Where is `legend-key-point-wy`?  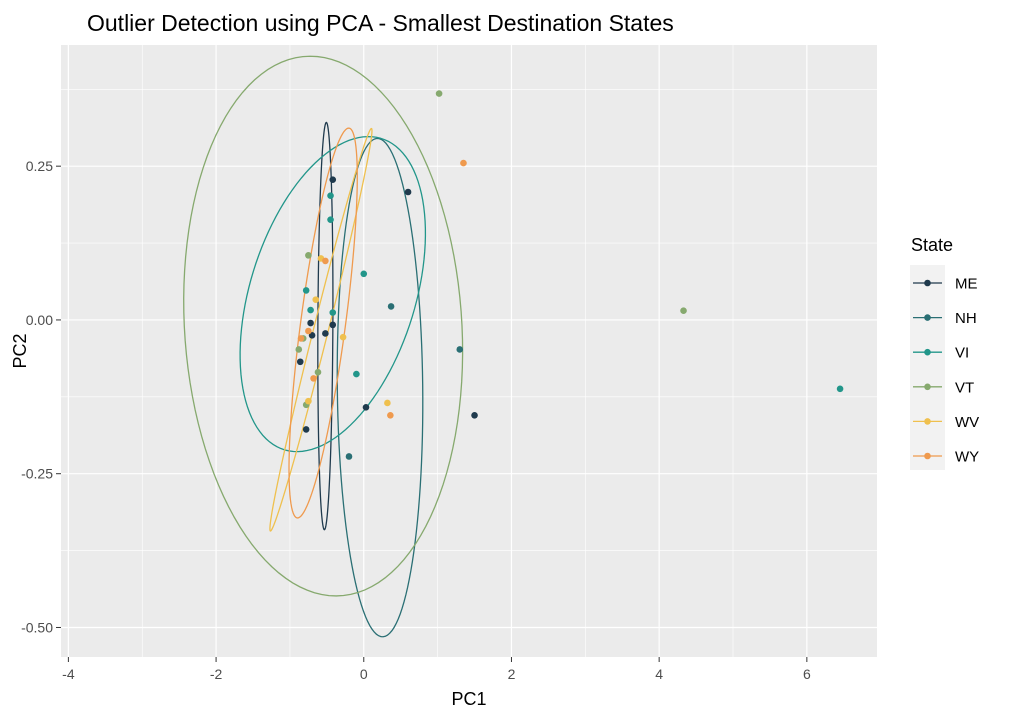
legend-key-point-wy is located at coordinates (927, 456).